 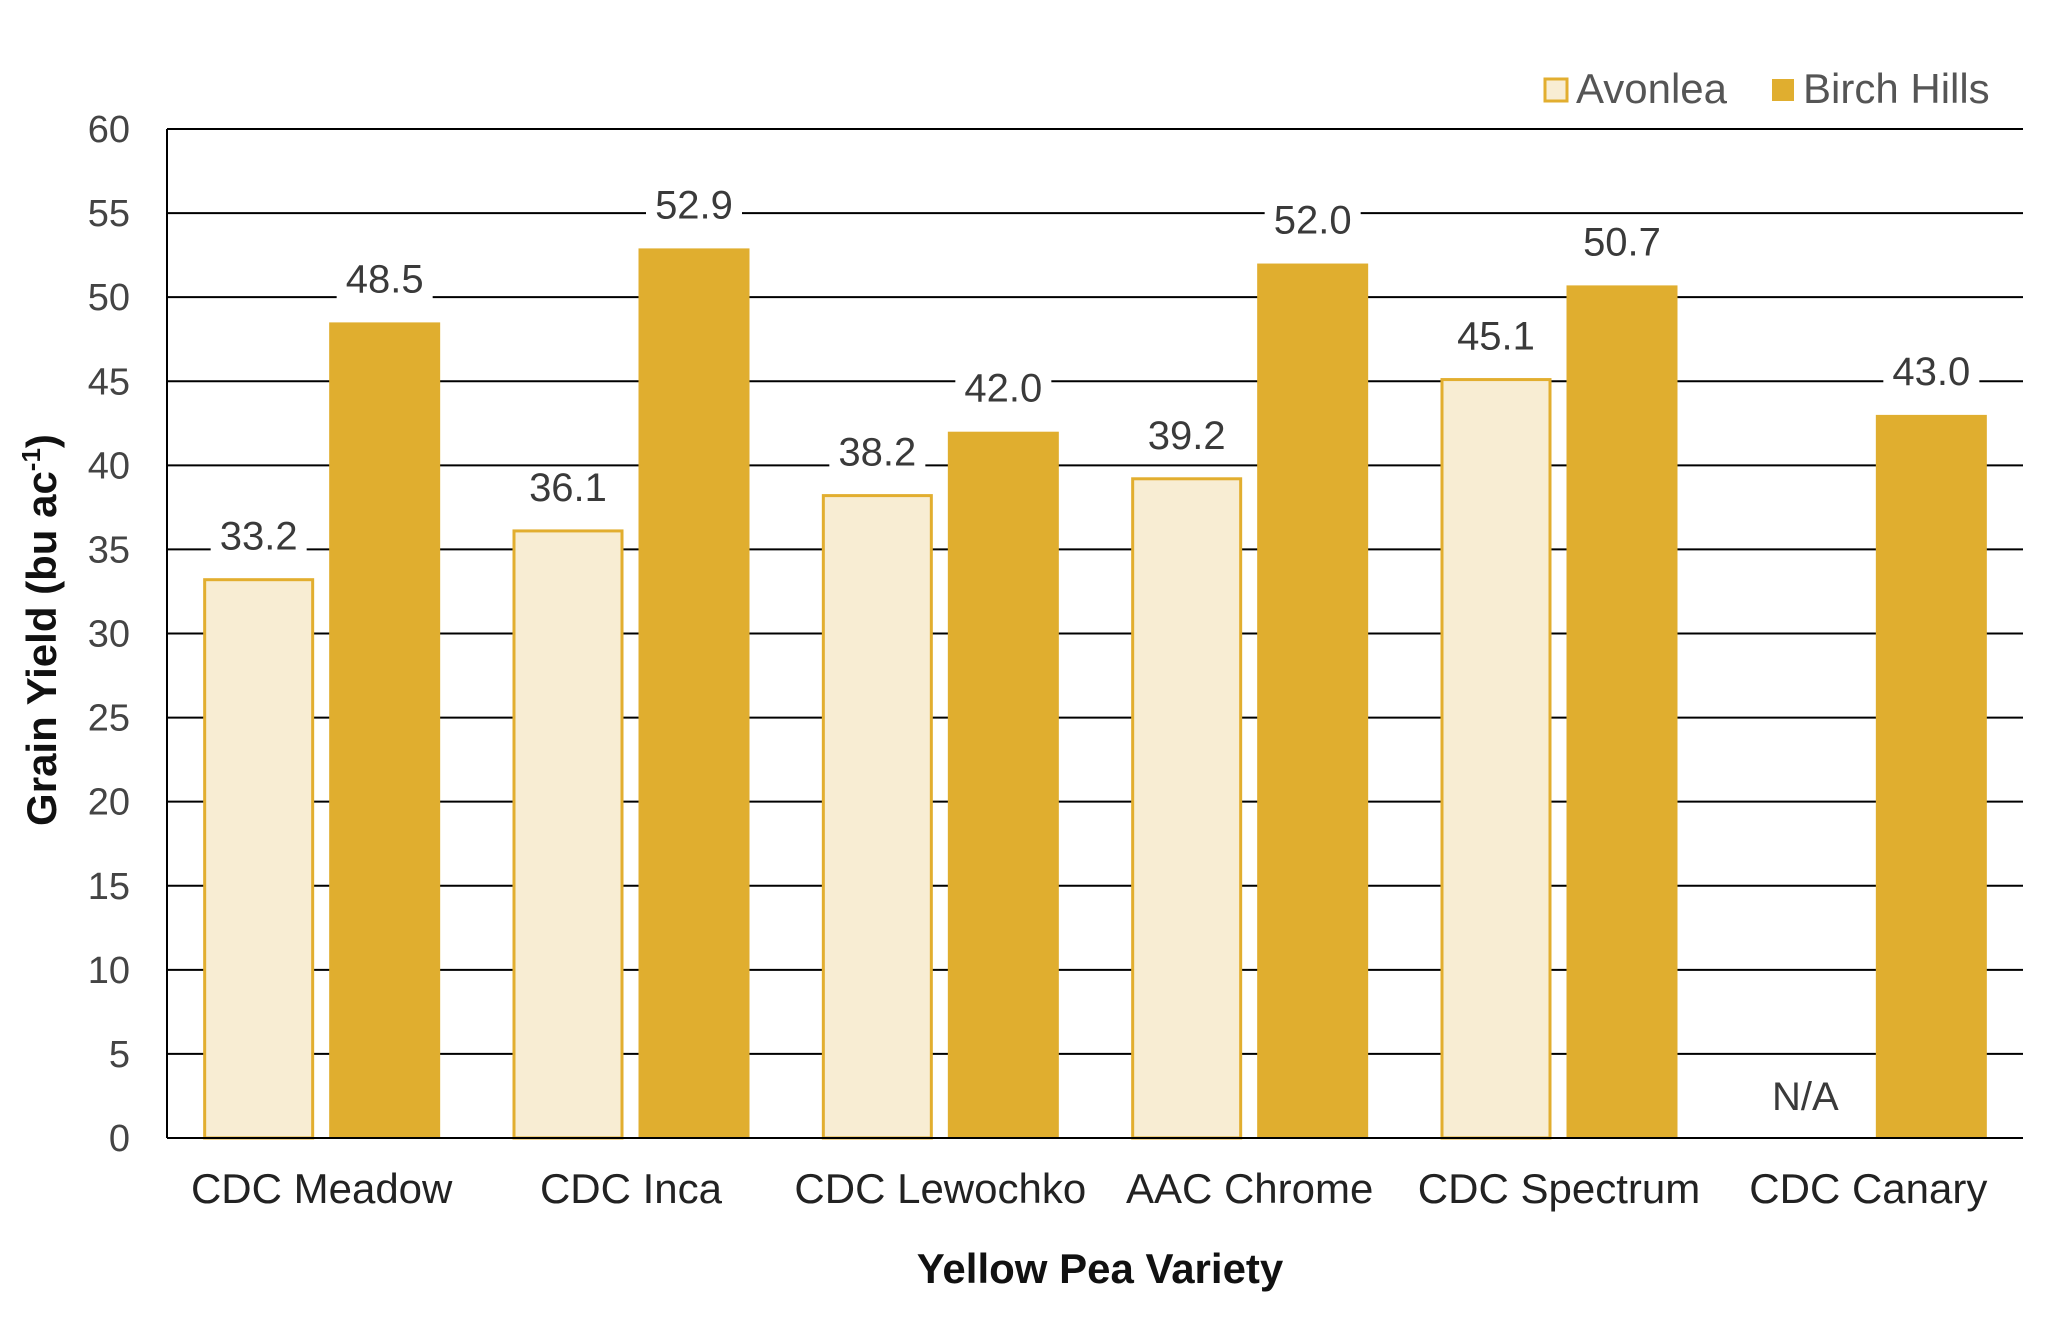 What do you see at coordinates (119, 1055) in the screenshot?
I see `y-tick-label: 5` at bounding box center [119, 1055].